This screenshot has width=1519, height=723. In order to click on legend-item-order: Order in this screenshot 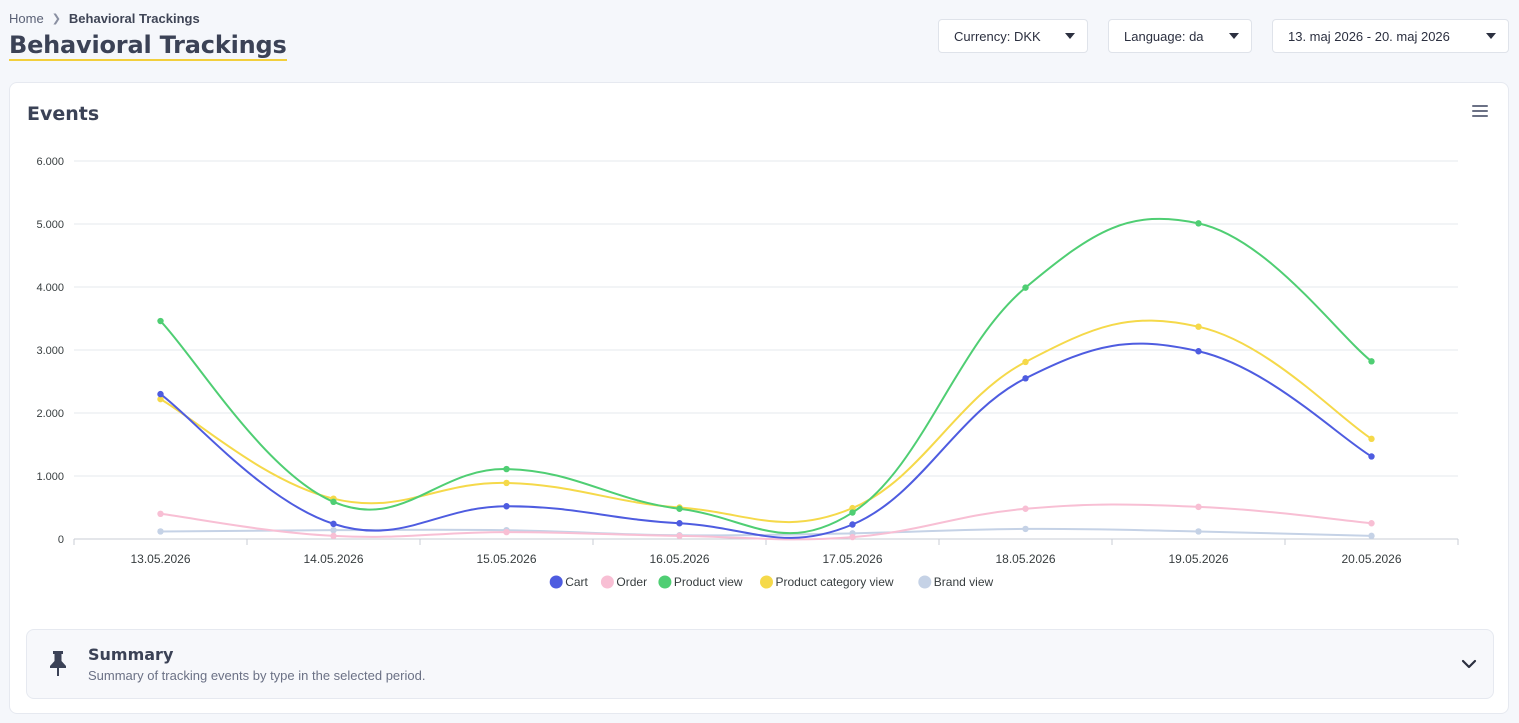, I will do `click(623, 582)`.